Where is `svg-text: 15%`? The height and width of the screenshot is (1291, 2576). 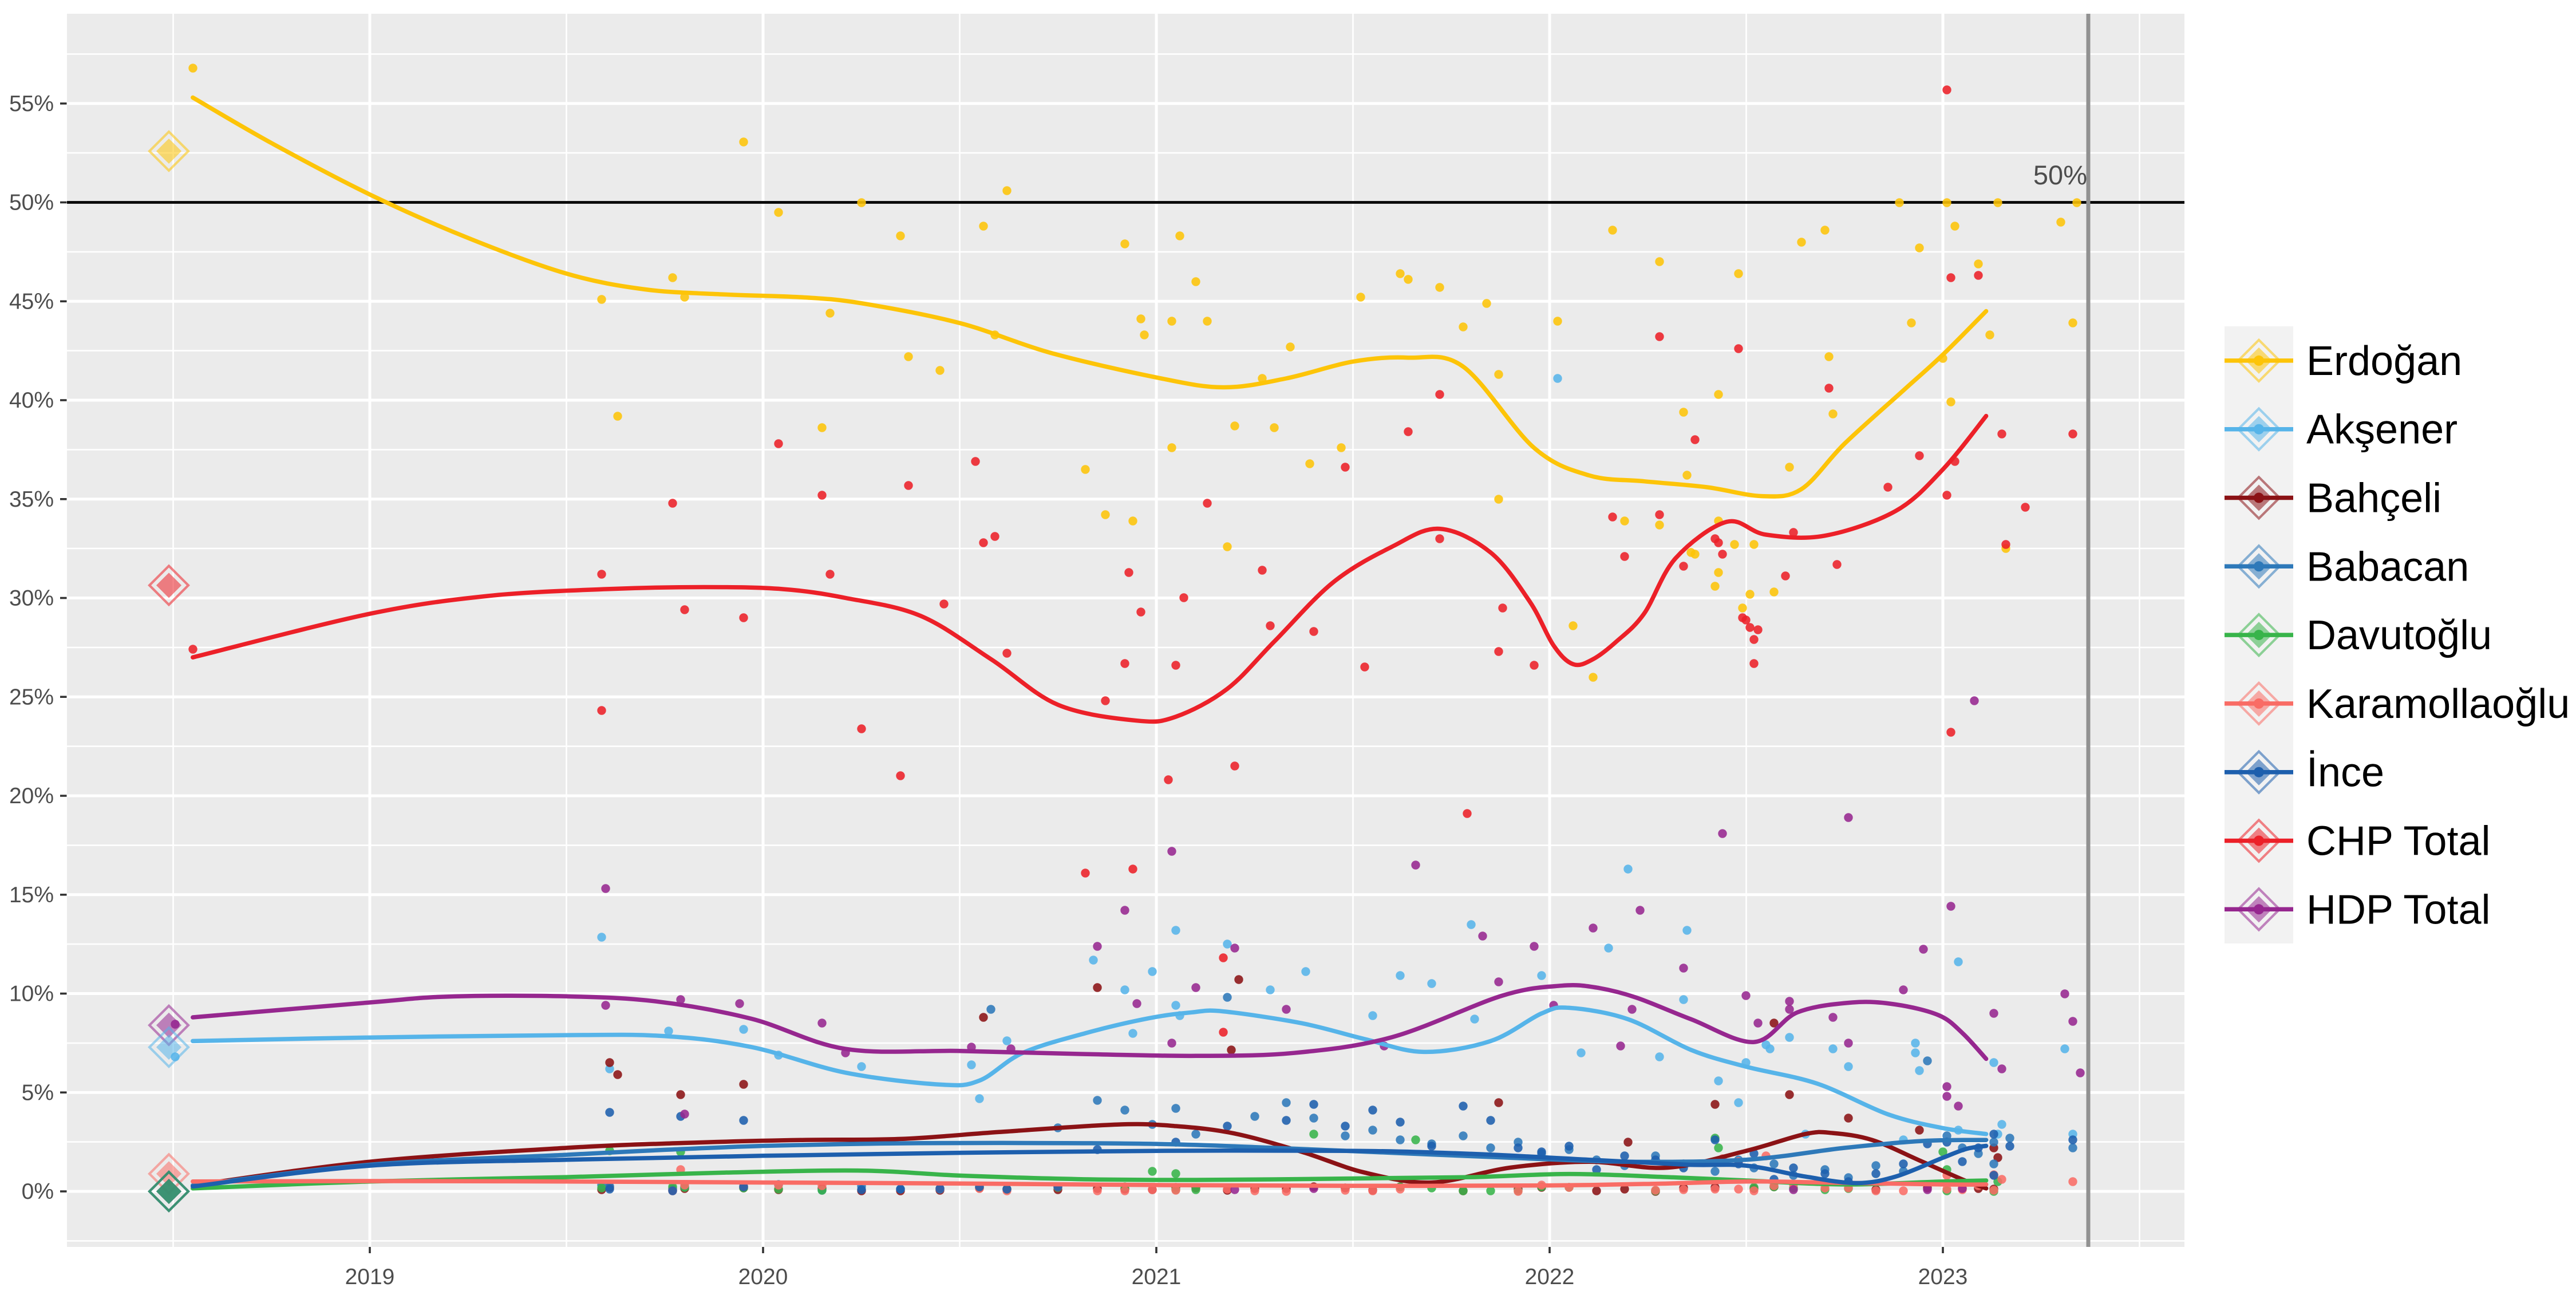 svg-text: 15% is located at coordinates (31, 895).